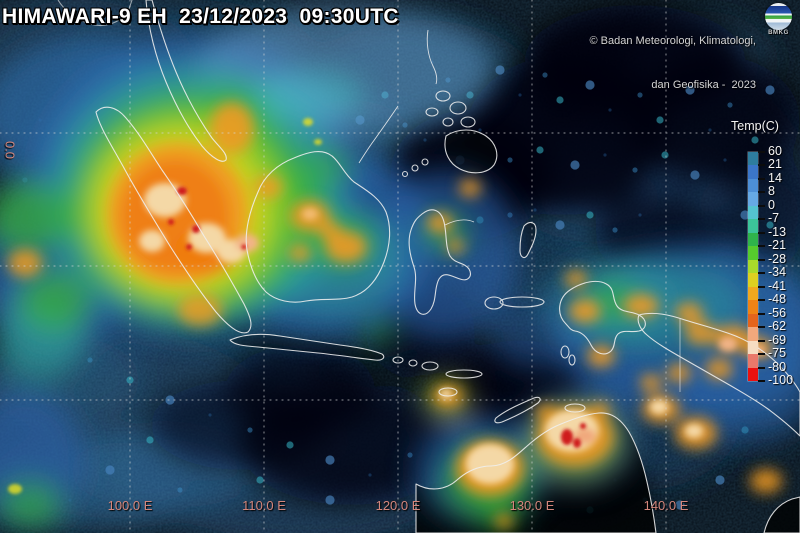 The height and width of the screenshot is (533, 800). Describe the element at coordinates (777, 326) in the screenshot. I see `legend-tick-label: -62` at that location.